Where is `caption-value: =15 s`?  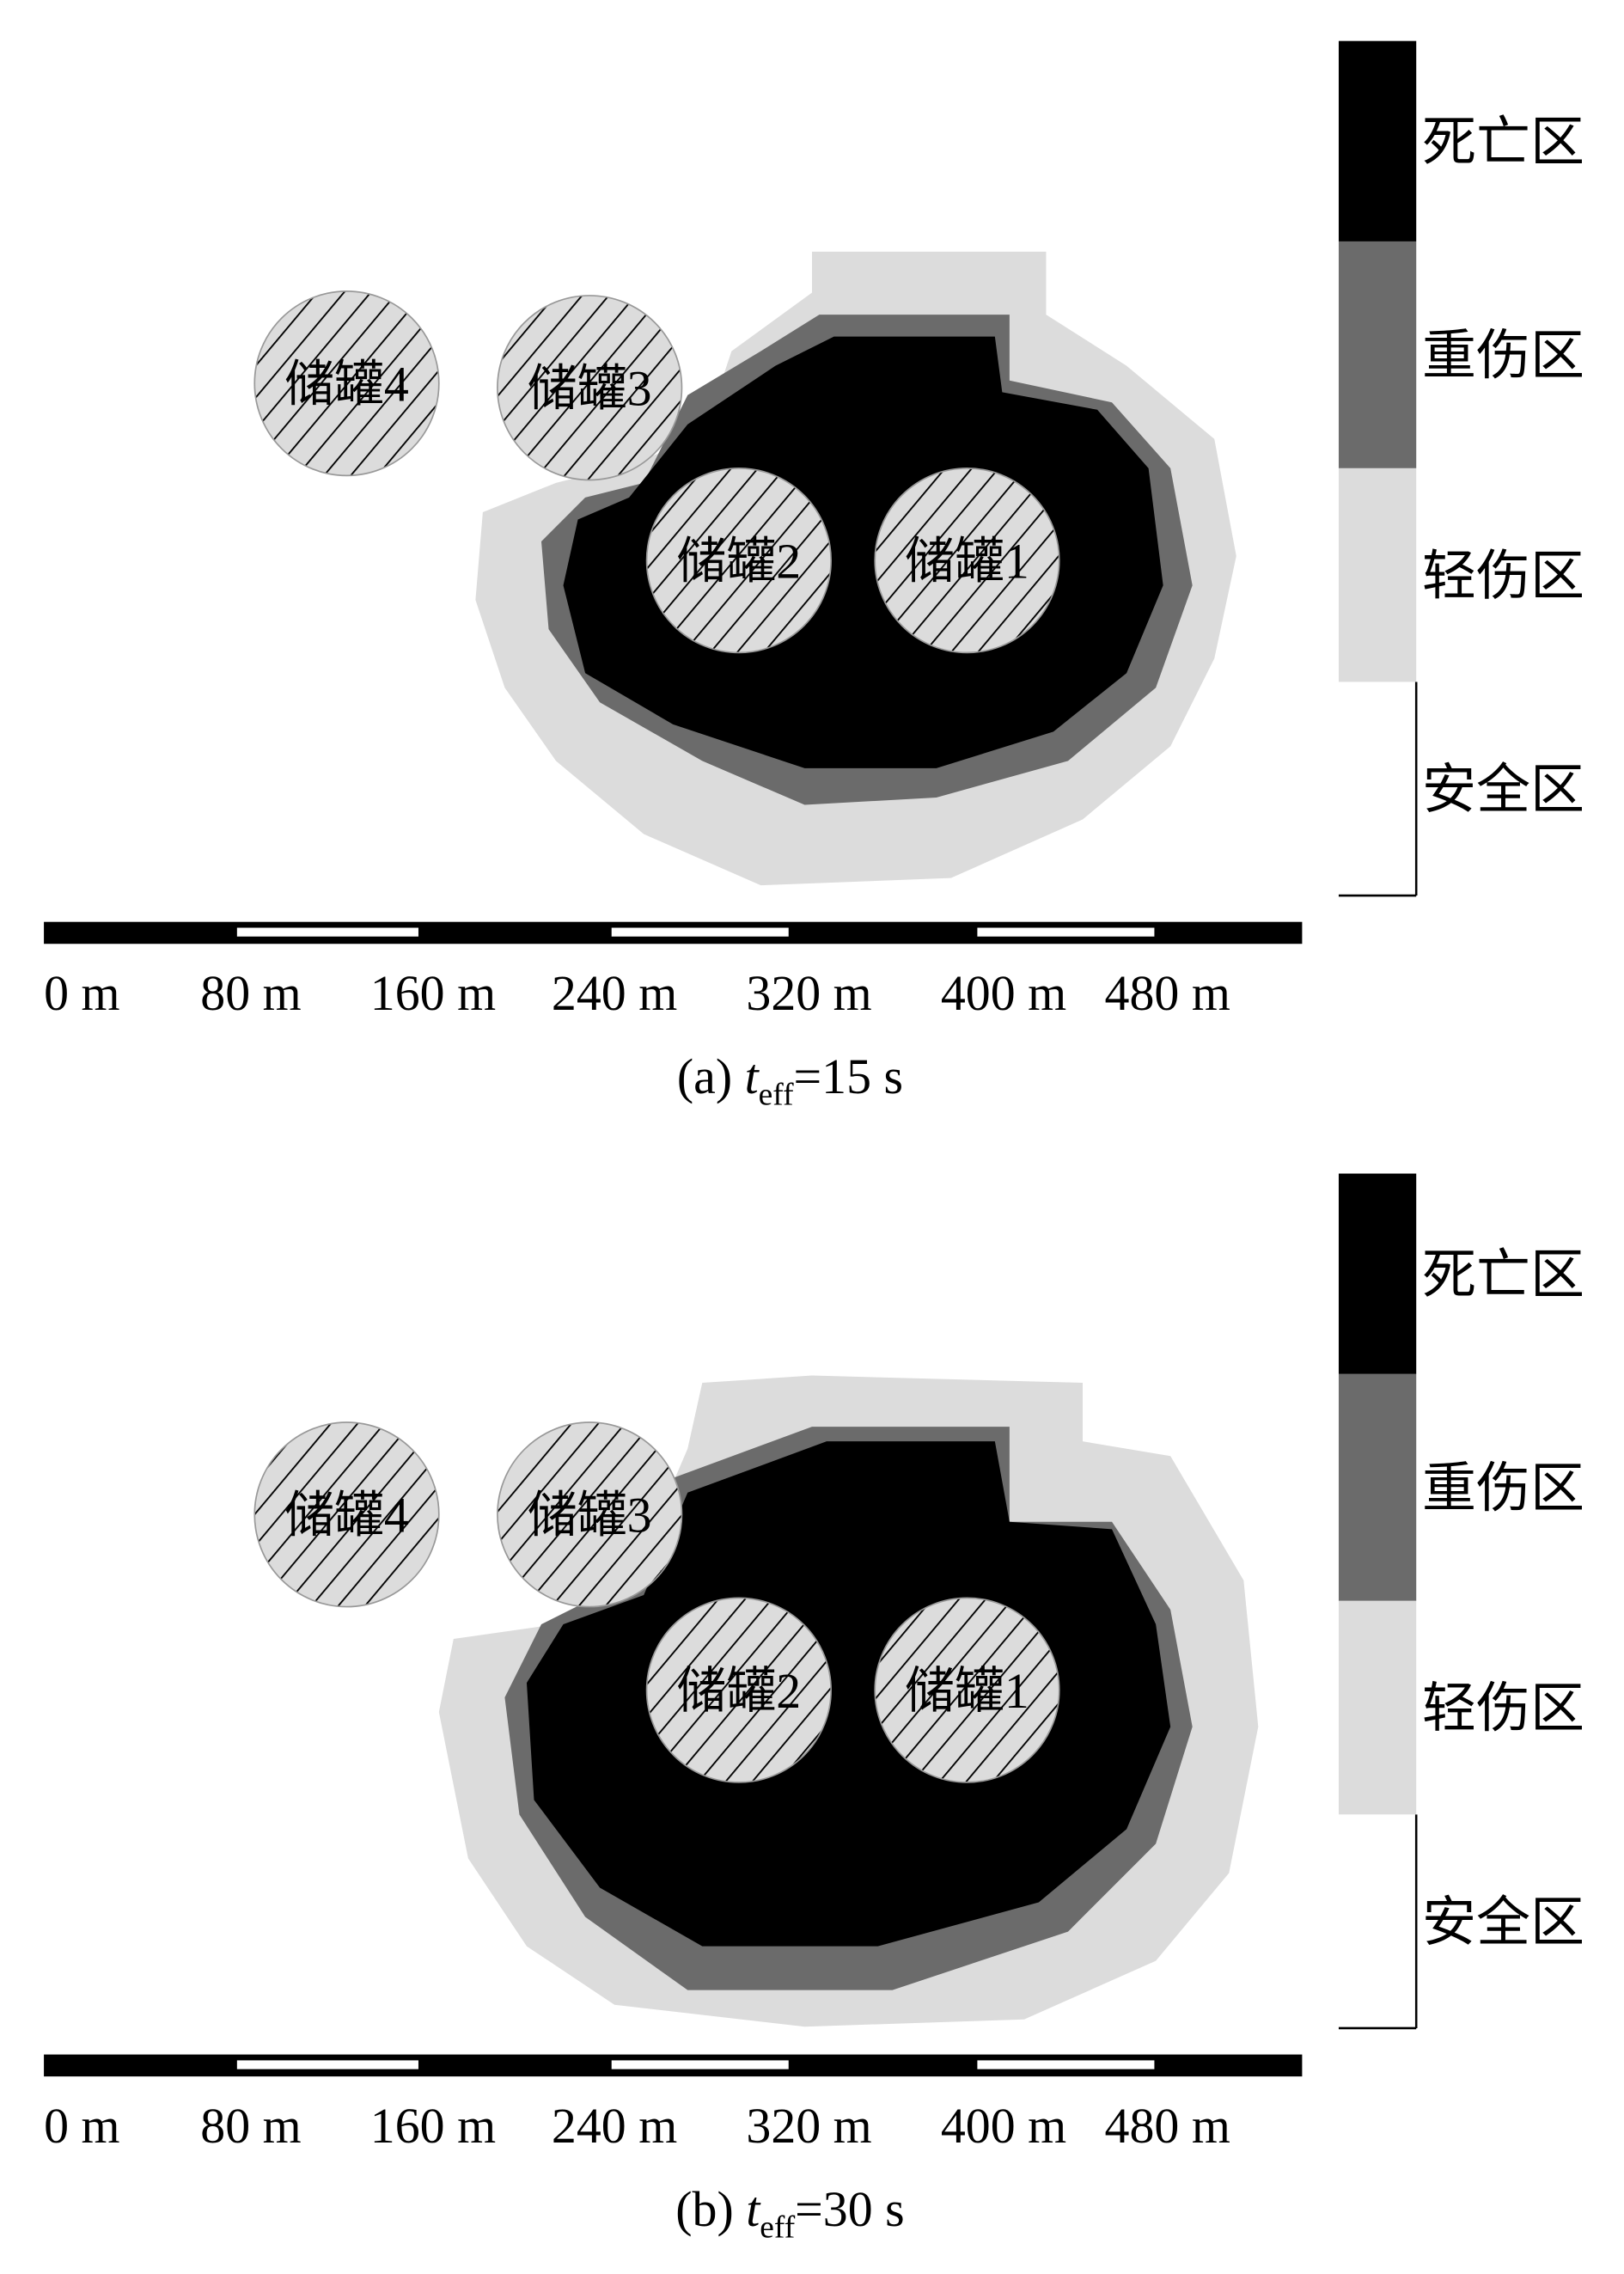
caption-value: =15 s is located at coordinates (849, 1076).